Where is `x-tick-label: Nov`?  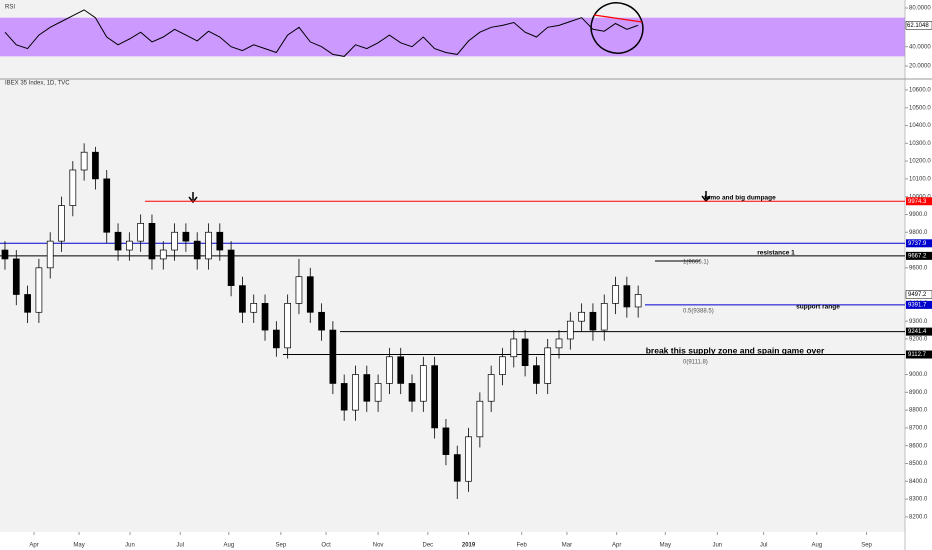 x-tick-label: Nov is located at coordinates (378, 546).